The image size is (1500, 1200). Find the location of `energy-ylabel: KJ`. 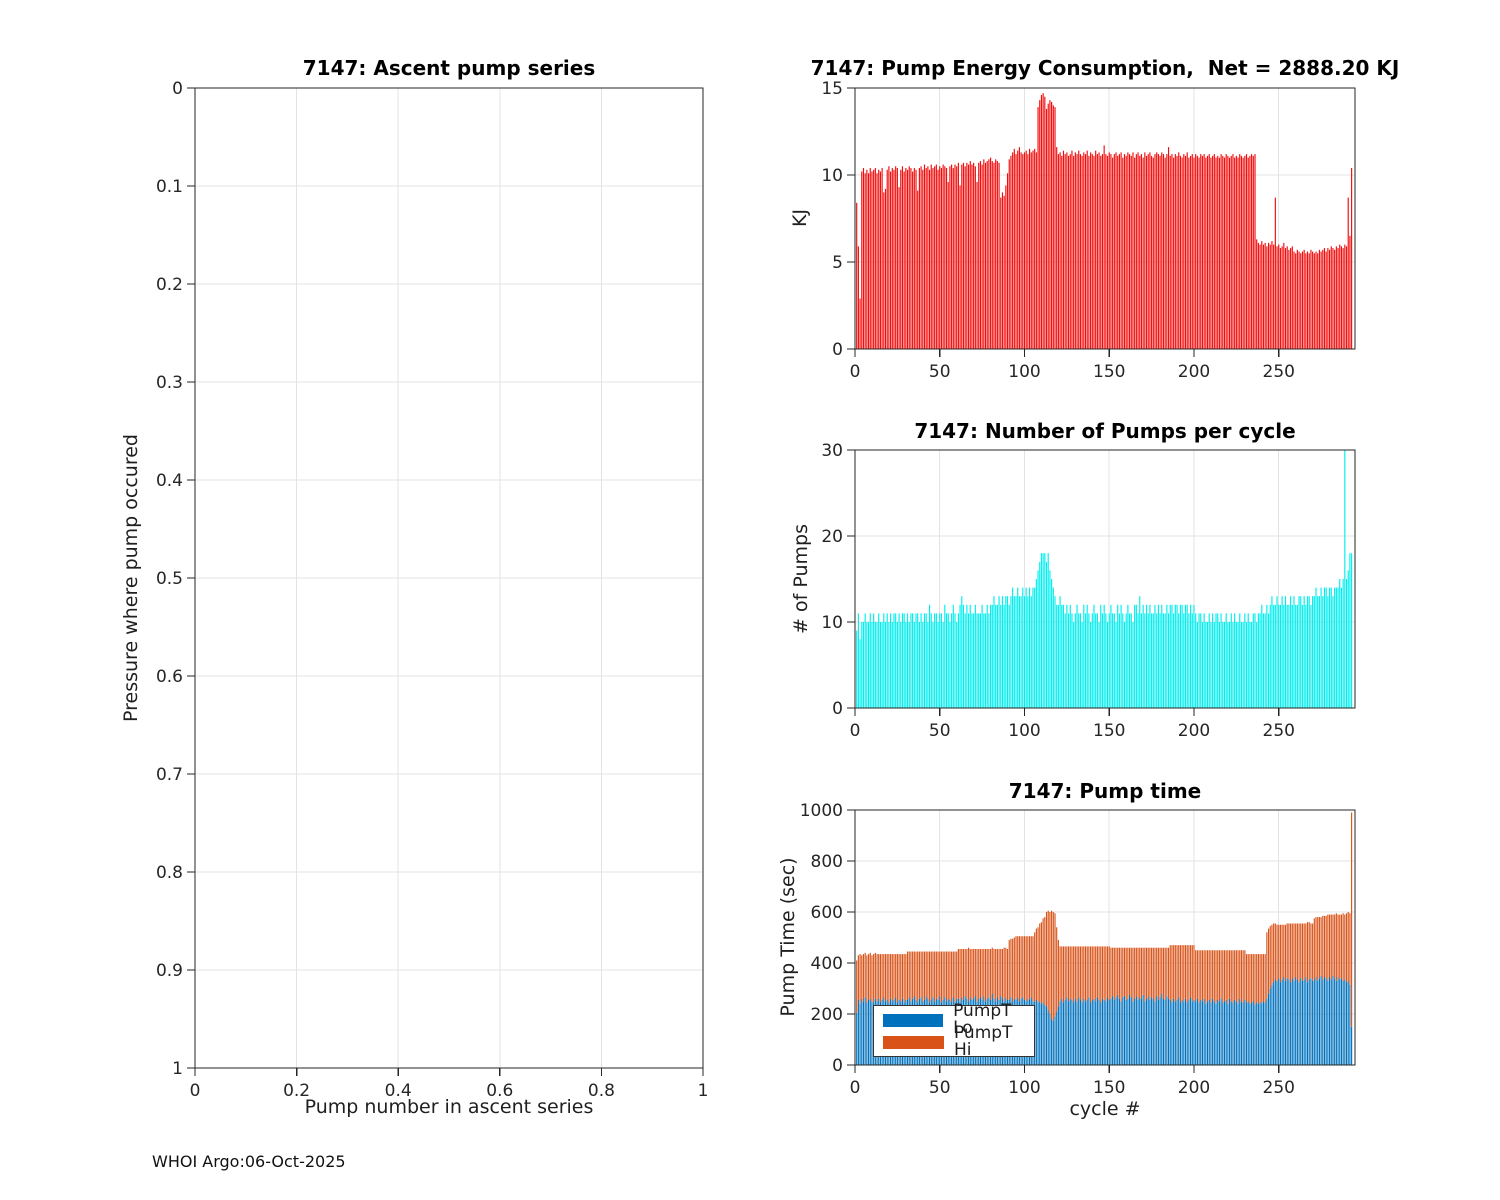

energy-ylabel: KJ is located at coordinates (800, 218).